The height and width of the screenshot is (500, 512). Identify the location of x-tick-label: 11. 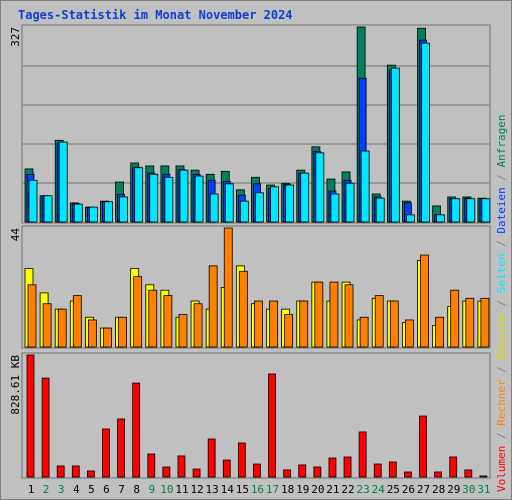
(181, 489).